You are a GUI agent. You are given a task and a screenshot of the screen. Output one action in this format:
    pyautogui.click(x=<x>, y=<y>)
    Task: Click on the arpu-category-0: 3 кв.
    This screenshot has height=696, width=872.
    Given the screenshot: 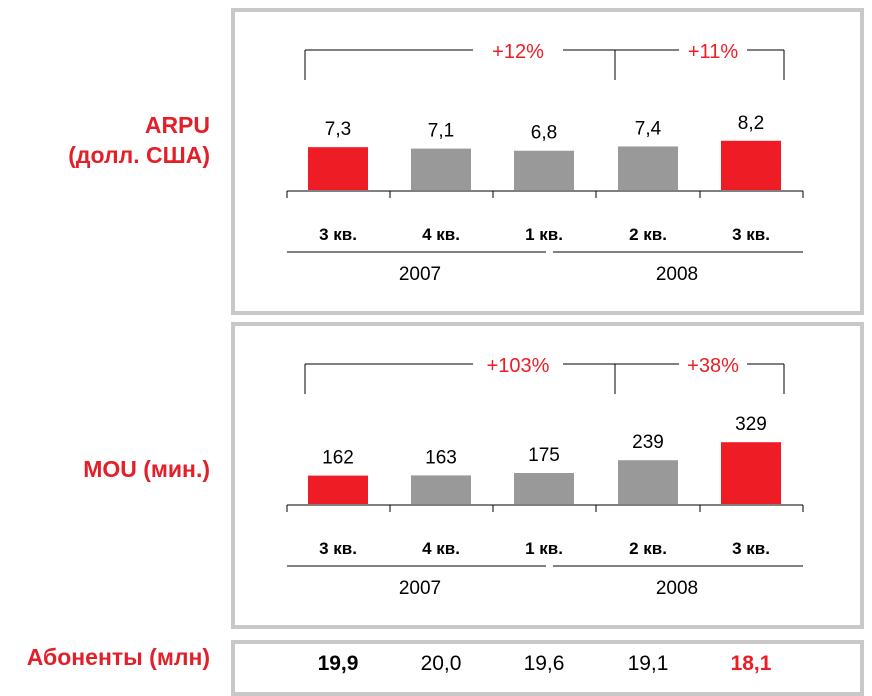 What is the action you would take?
    pyautogui.click(x=338, y=234)
    